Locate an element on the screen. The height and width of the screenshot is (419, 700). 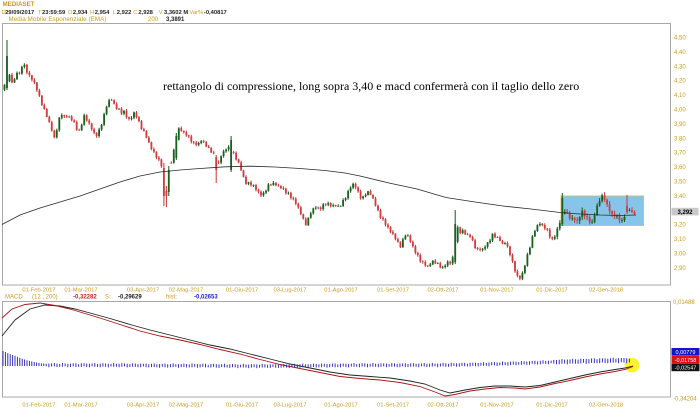
svg-text: S: is located at coordinates (108, 298).